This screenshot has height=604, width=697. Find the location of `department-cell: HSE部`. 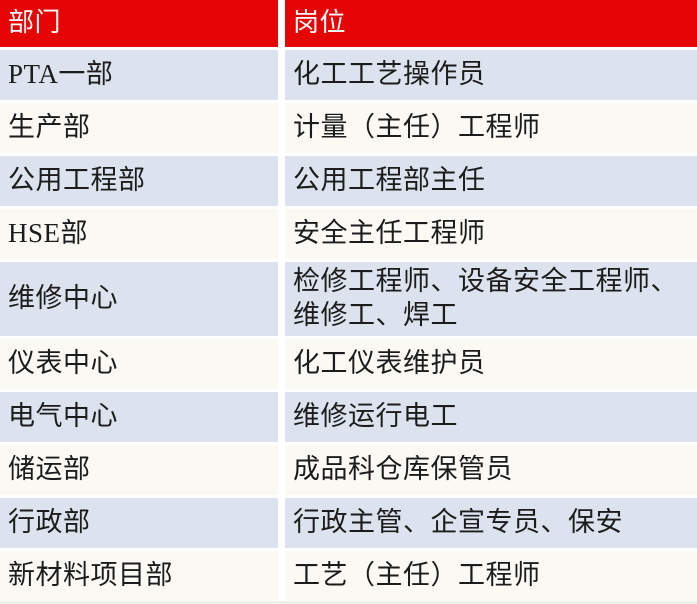

department-cell: HSE部 is located at coordinates (139, 234).